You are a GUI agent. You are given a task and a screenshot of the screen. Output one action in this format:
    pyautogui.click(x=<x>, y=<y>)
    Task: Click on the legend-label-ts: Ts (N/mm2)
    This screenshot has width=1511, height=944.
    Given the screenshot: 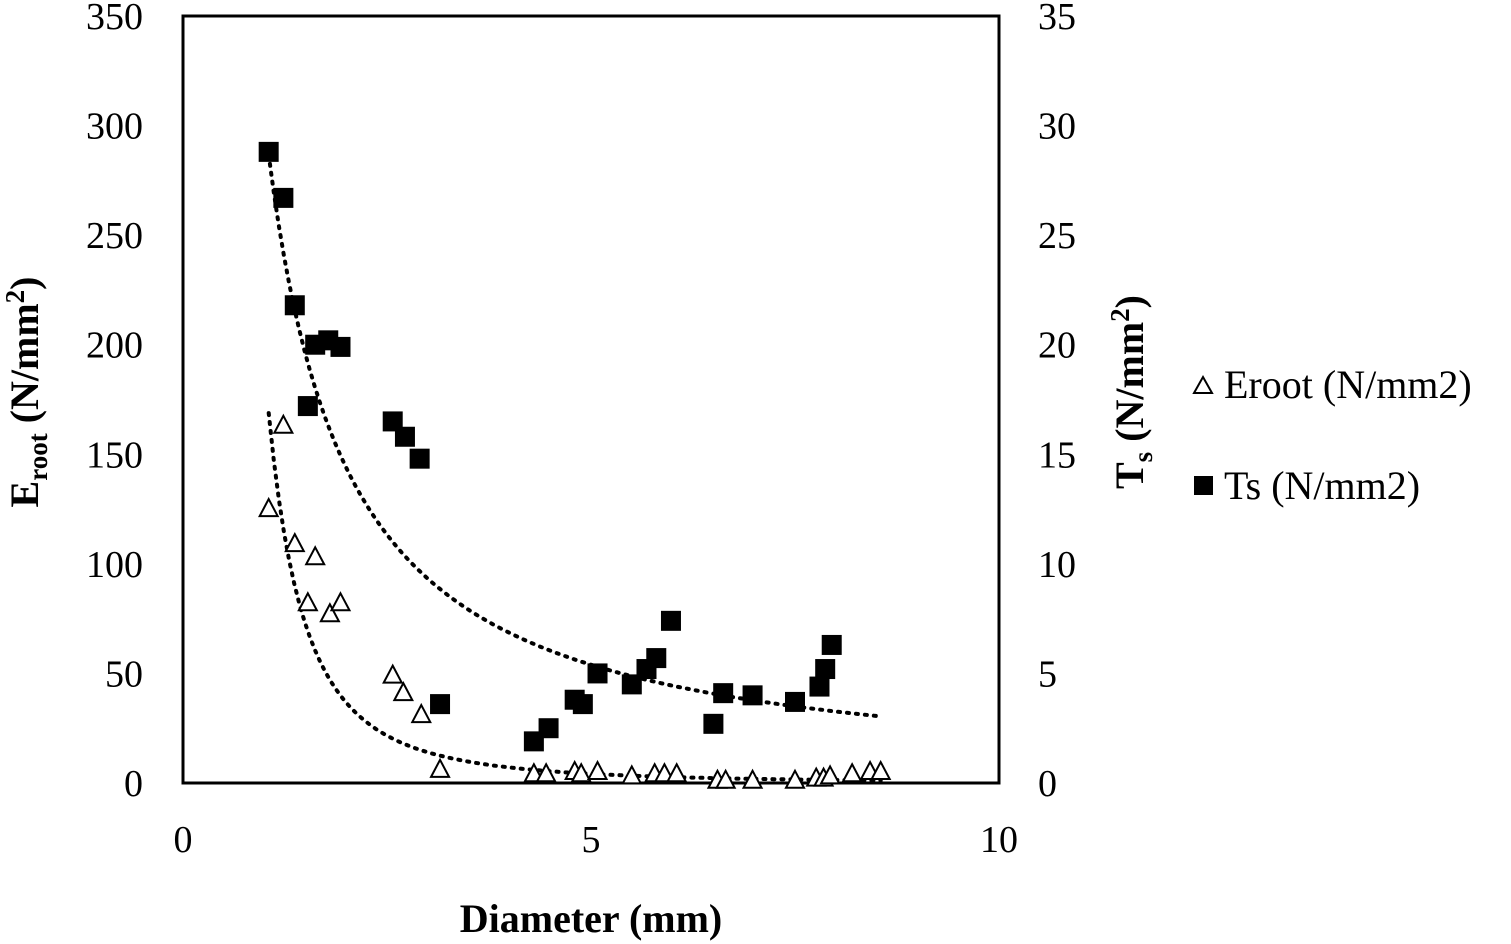 What is the action you would take?
    pyautogui.click(x=1322, y=485)
    